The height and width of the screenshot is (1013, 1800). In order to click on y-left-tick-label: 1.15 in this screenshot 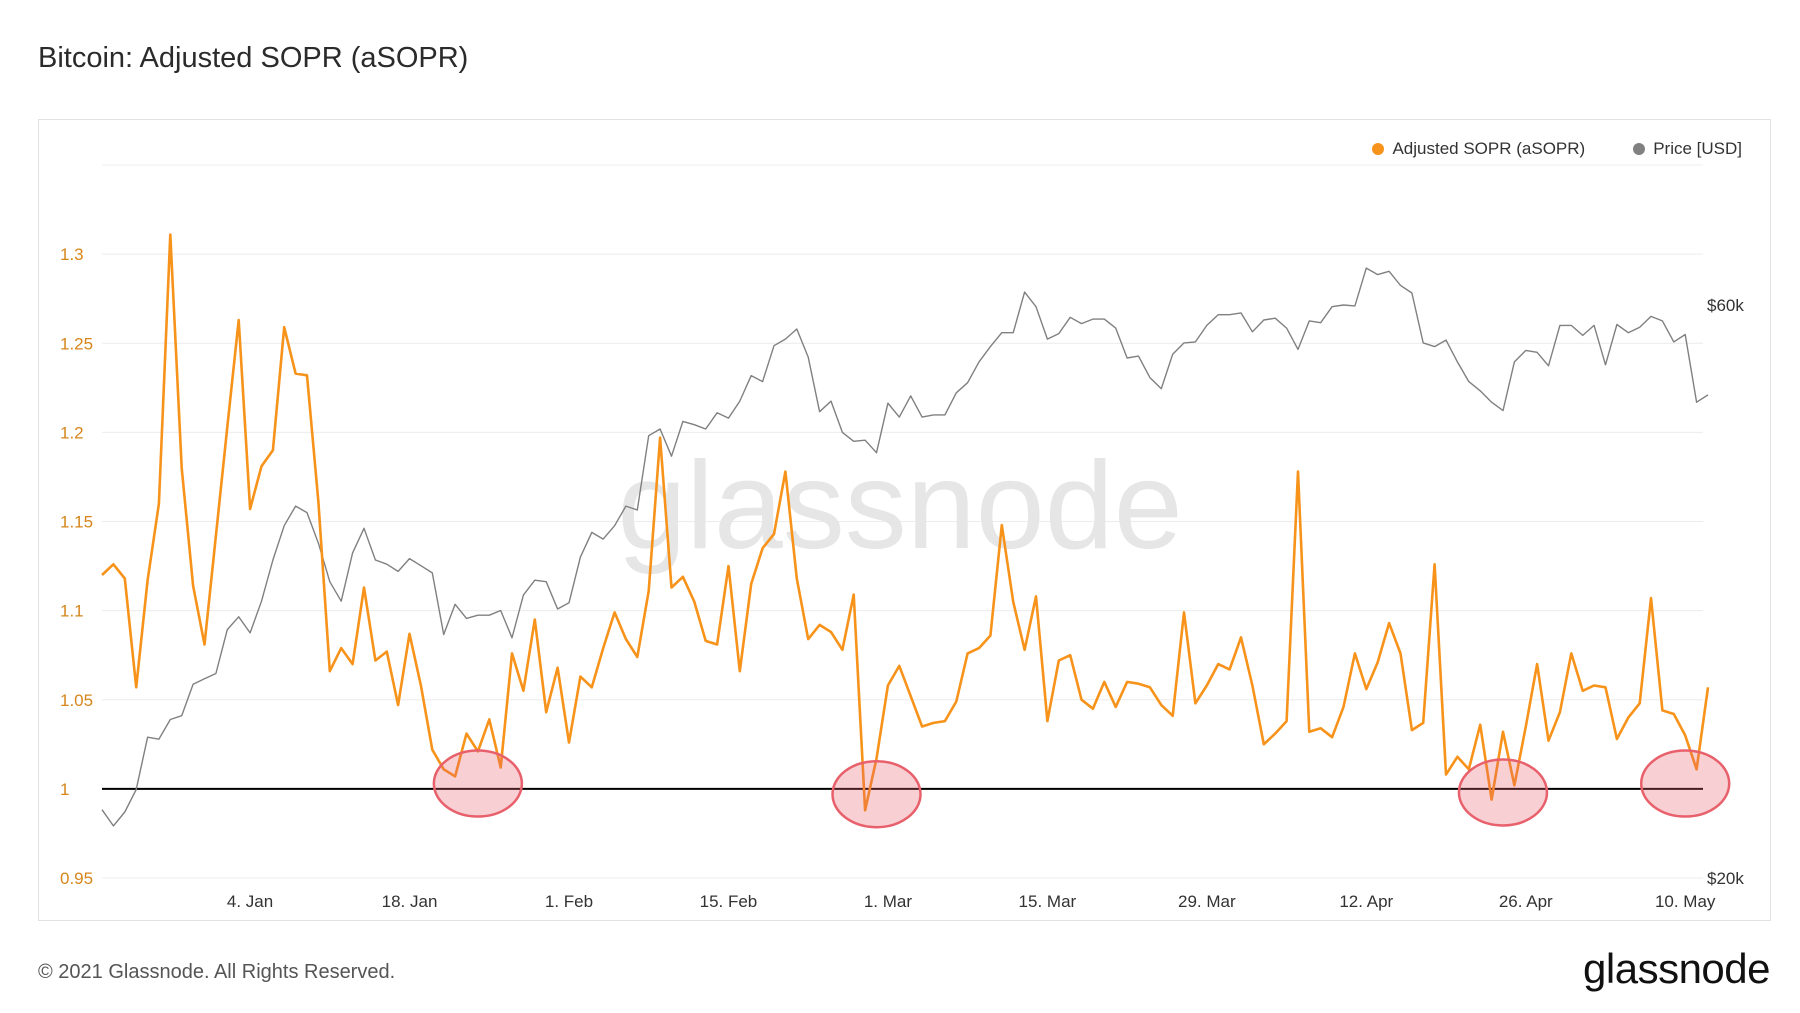, I will do `click(76, 522)`.